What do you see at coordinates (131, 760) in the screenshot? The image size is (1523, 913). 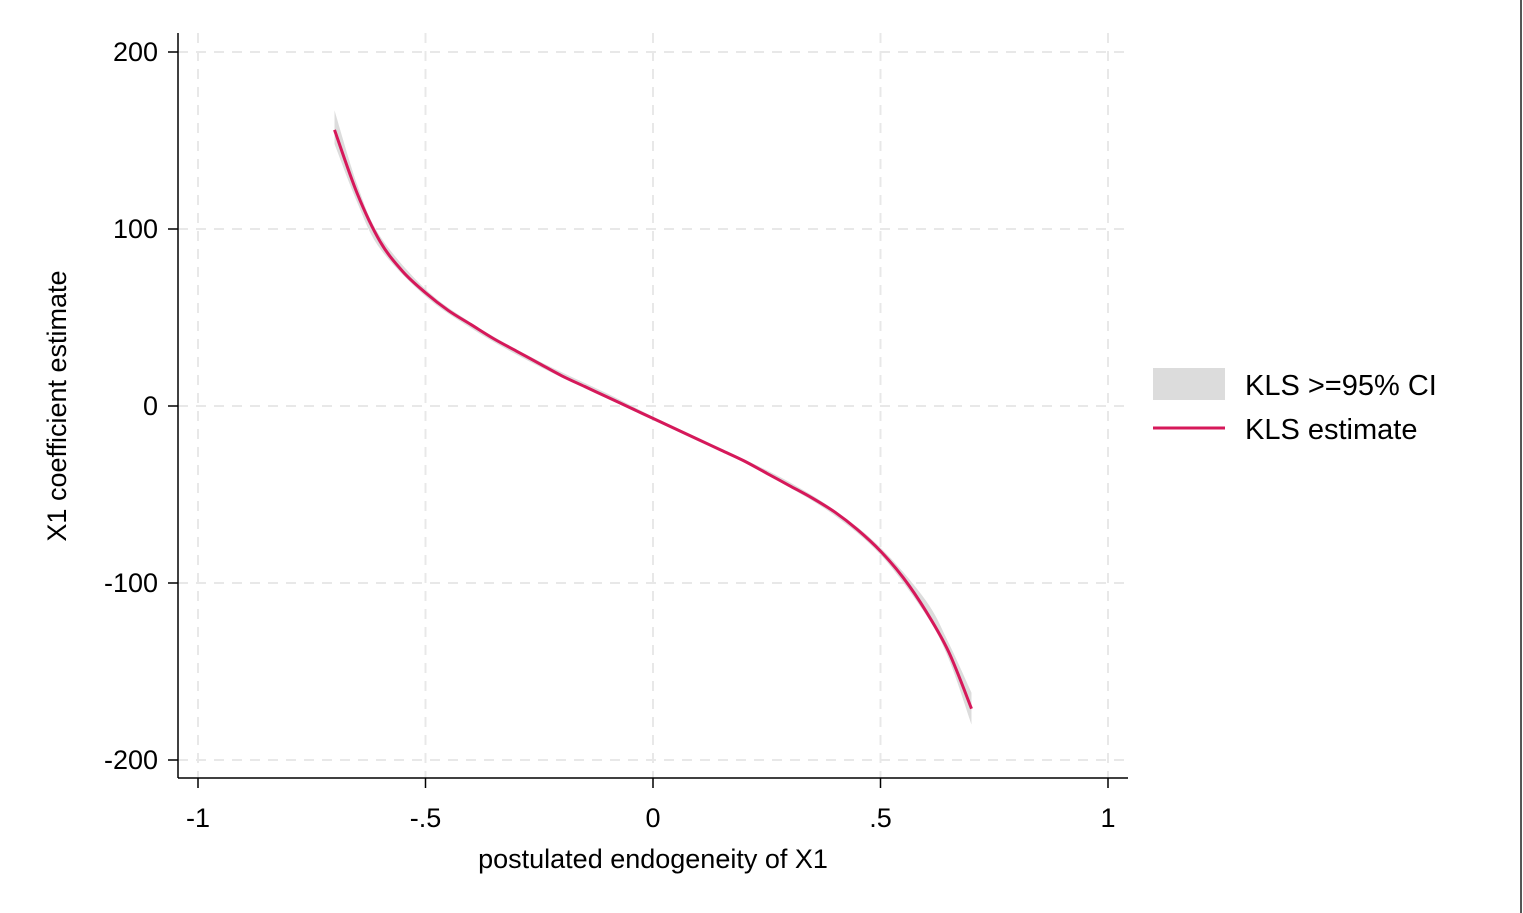 I see `y-tick-label: -200` at bounding box center [131, 760].